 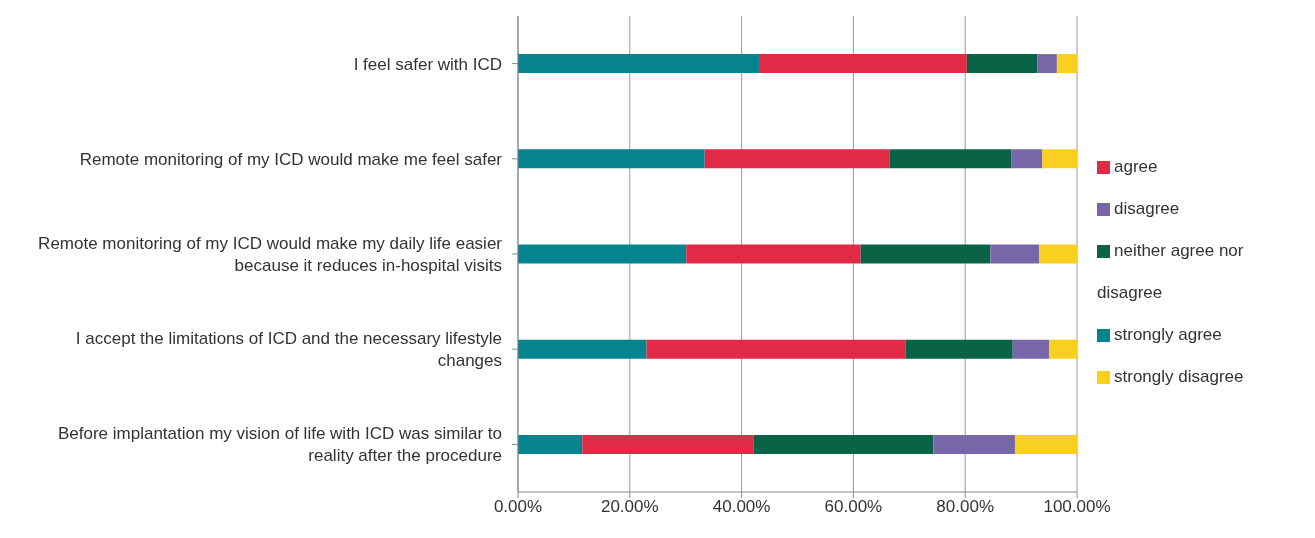 What do you see at coordinates (853, 507) in the screenshot?
I see `x-tick-label: 60.00%` at bounding box center [853, 507].